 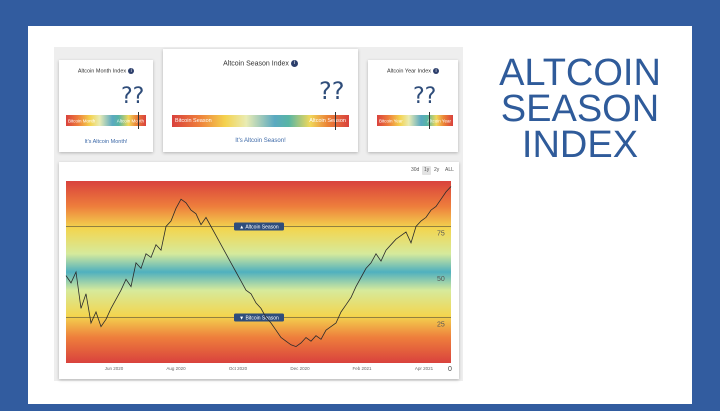 What do you see at coordinates (130, 120) in the screenshot?
I see `month-bar-right-label: Altcoin Month` at bounding box center [130, 120].